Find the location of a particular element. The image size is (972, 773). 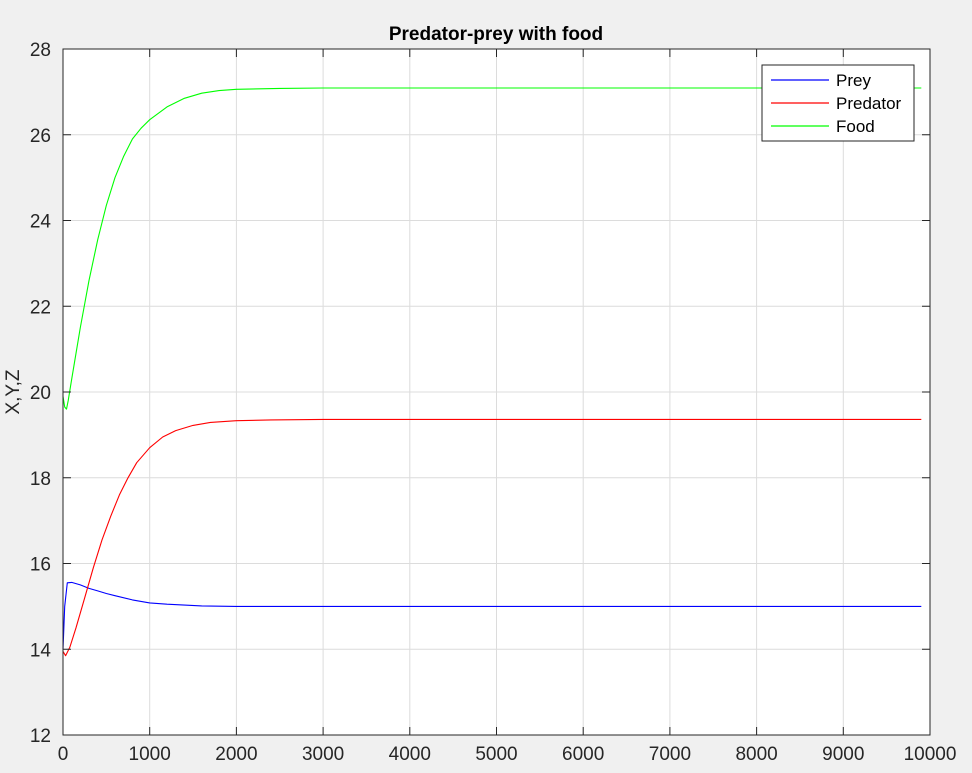

y-tick-label: 16 is located at coordinates (40, 565).